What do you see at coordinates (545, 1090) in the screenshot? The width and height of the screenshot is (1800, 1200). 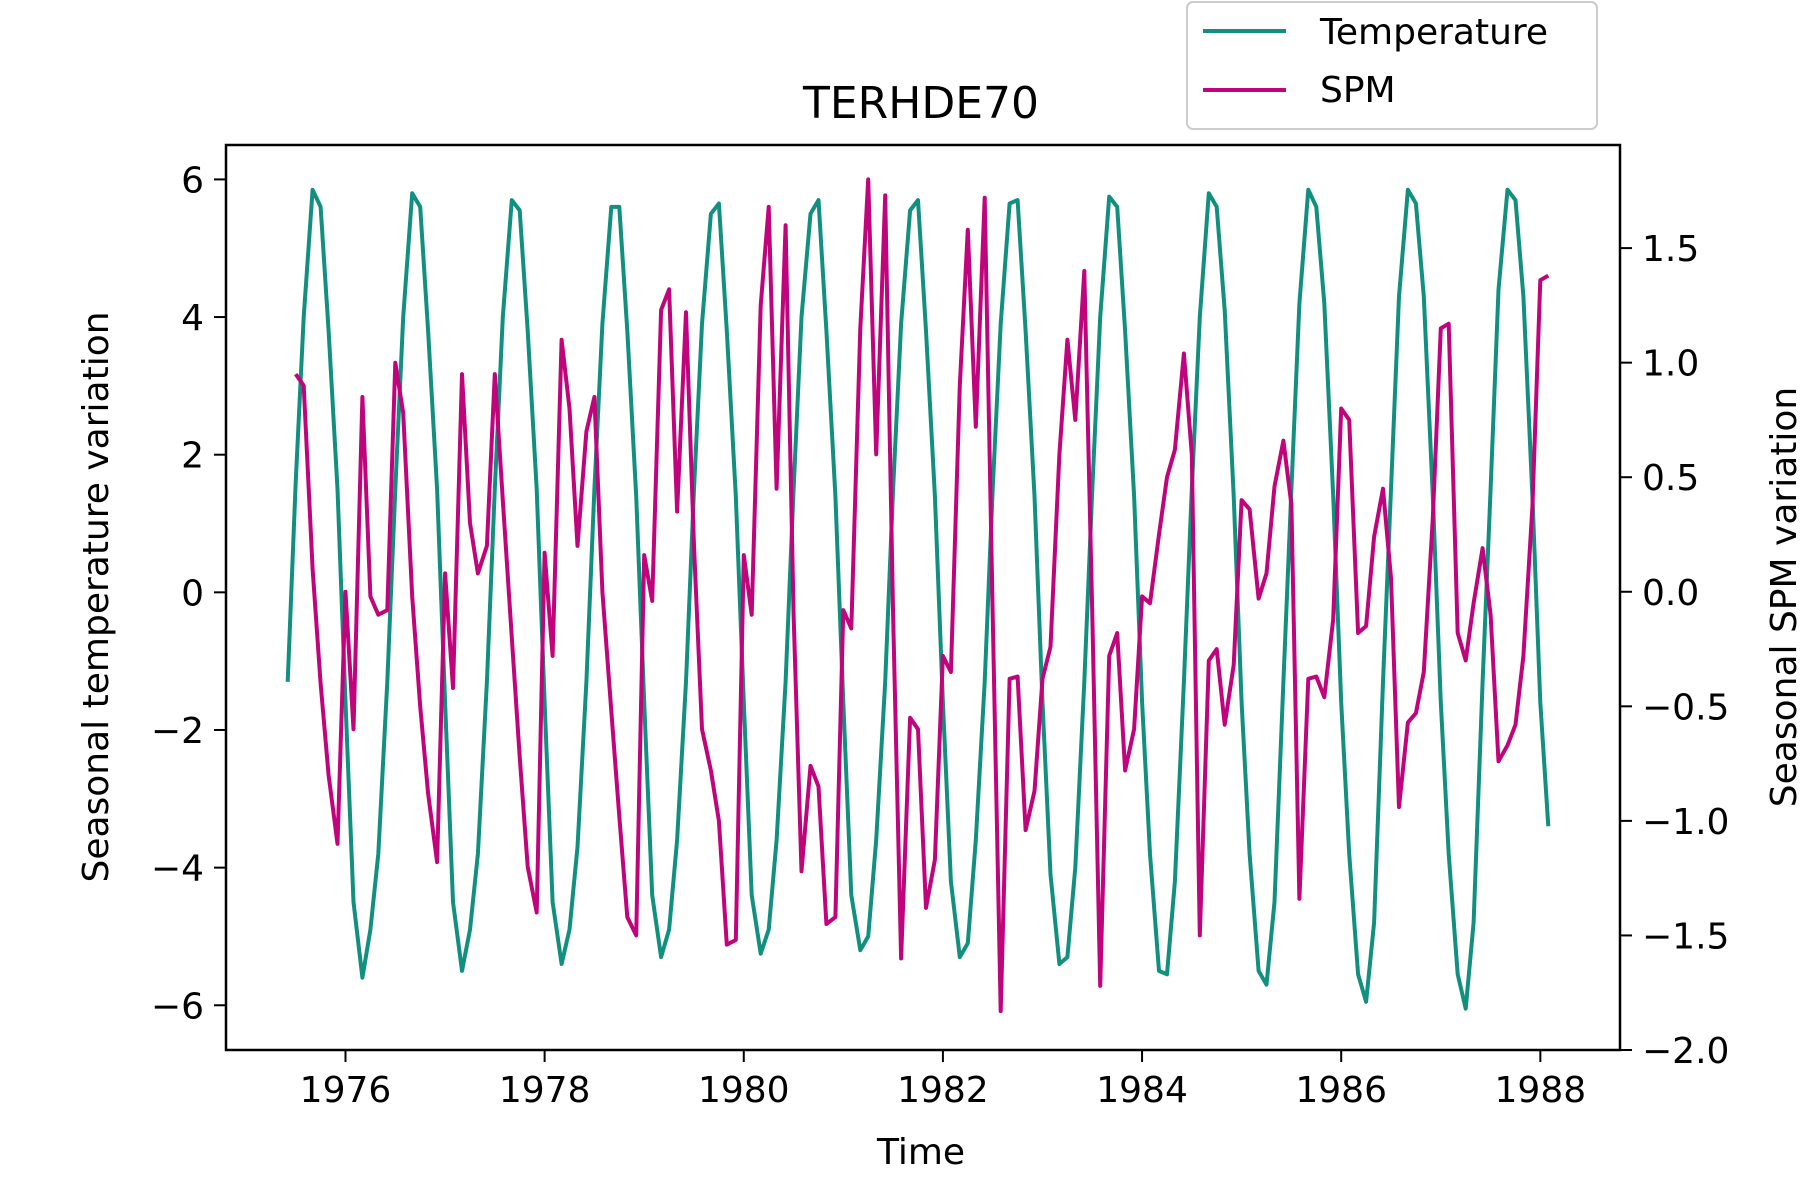 I see `x-tick-label: 1978` at bounding box center [545, 1090].